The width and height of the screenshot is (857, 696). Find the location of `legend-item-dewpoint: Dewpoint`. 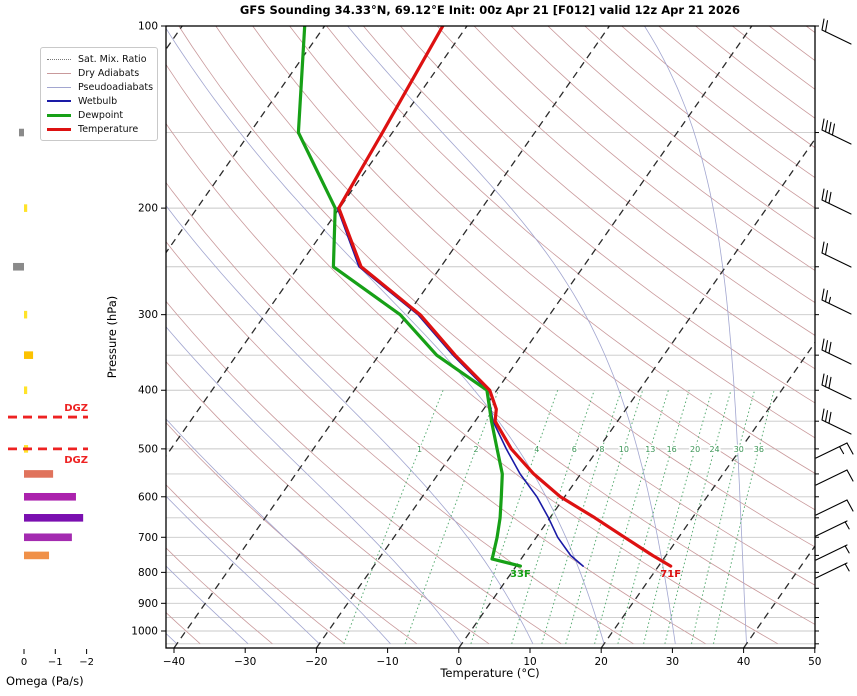

legend-item-dewpoint: Dewpoint is located at coordinates (100, 115).